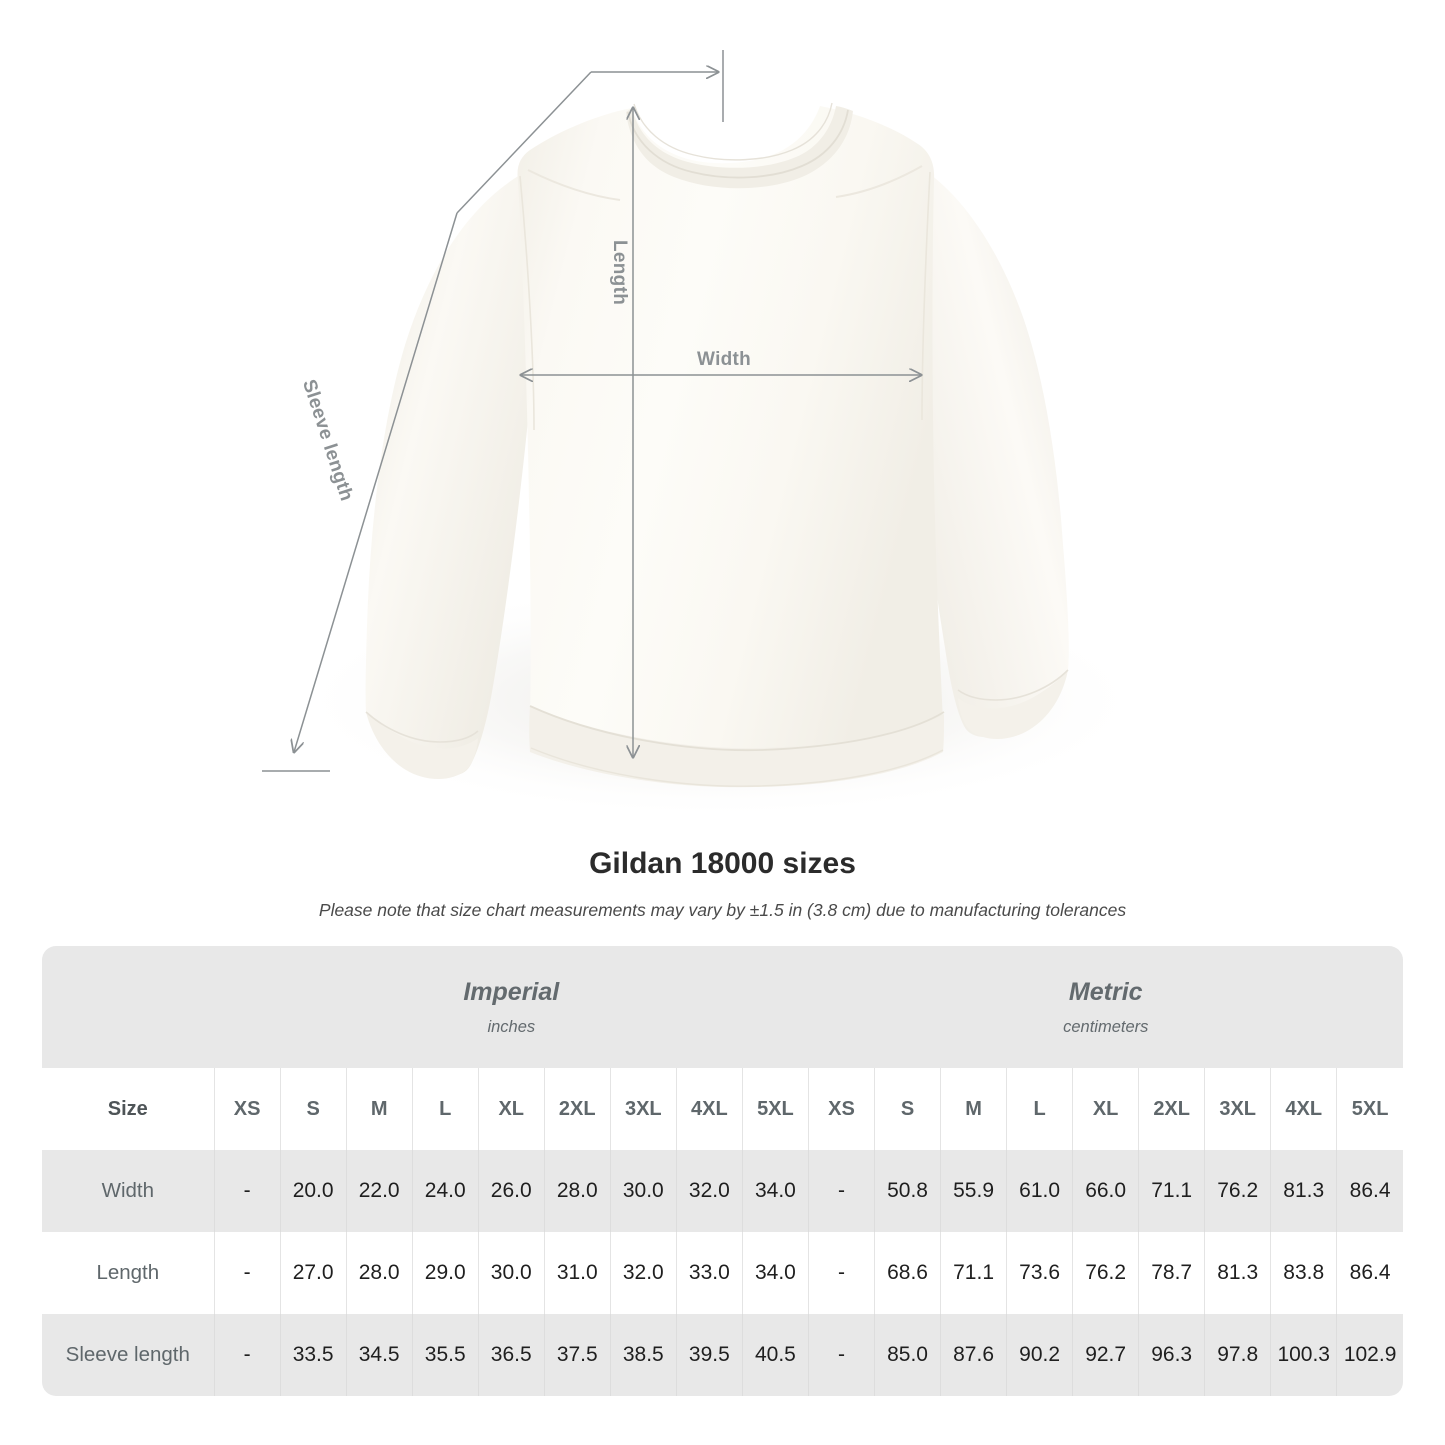 The height and width of the screenshot is (1445, 1445). I want to click on measurement-value: 73.6, so click(1039, 1273).